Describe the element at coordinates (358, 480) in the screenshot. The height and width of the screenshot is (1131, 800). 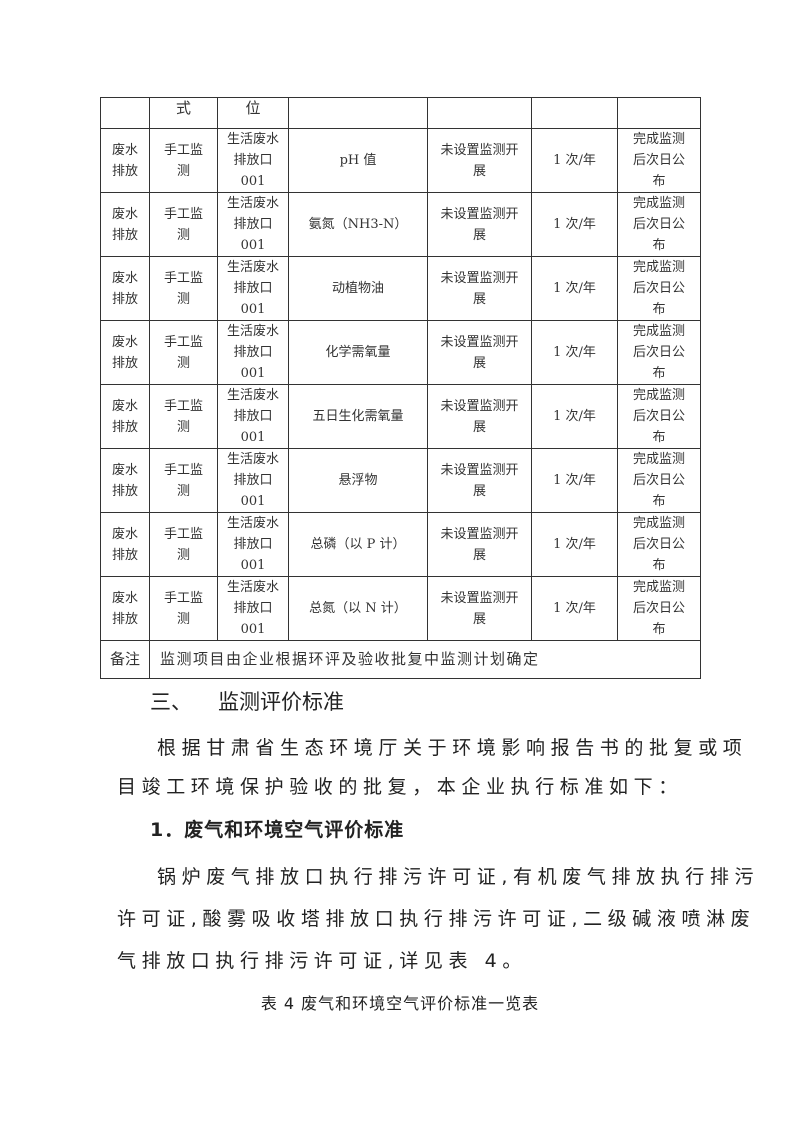
I see `cell-item: 悬浮物` at that location.